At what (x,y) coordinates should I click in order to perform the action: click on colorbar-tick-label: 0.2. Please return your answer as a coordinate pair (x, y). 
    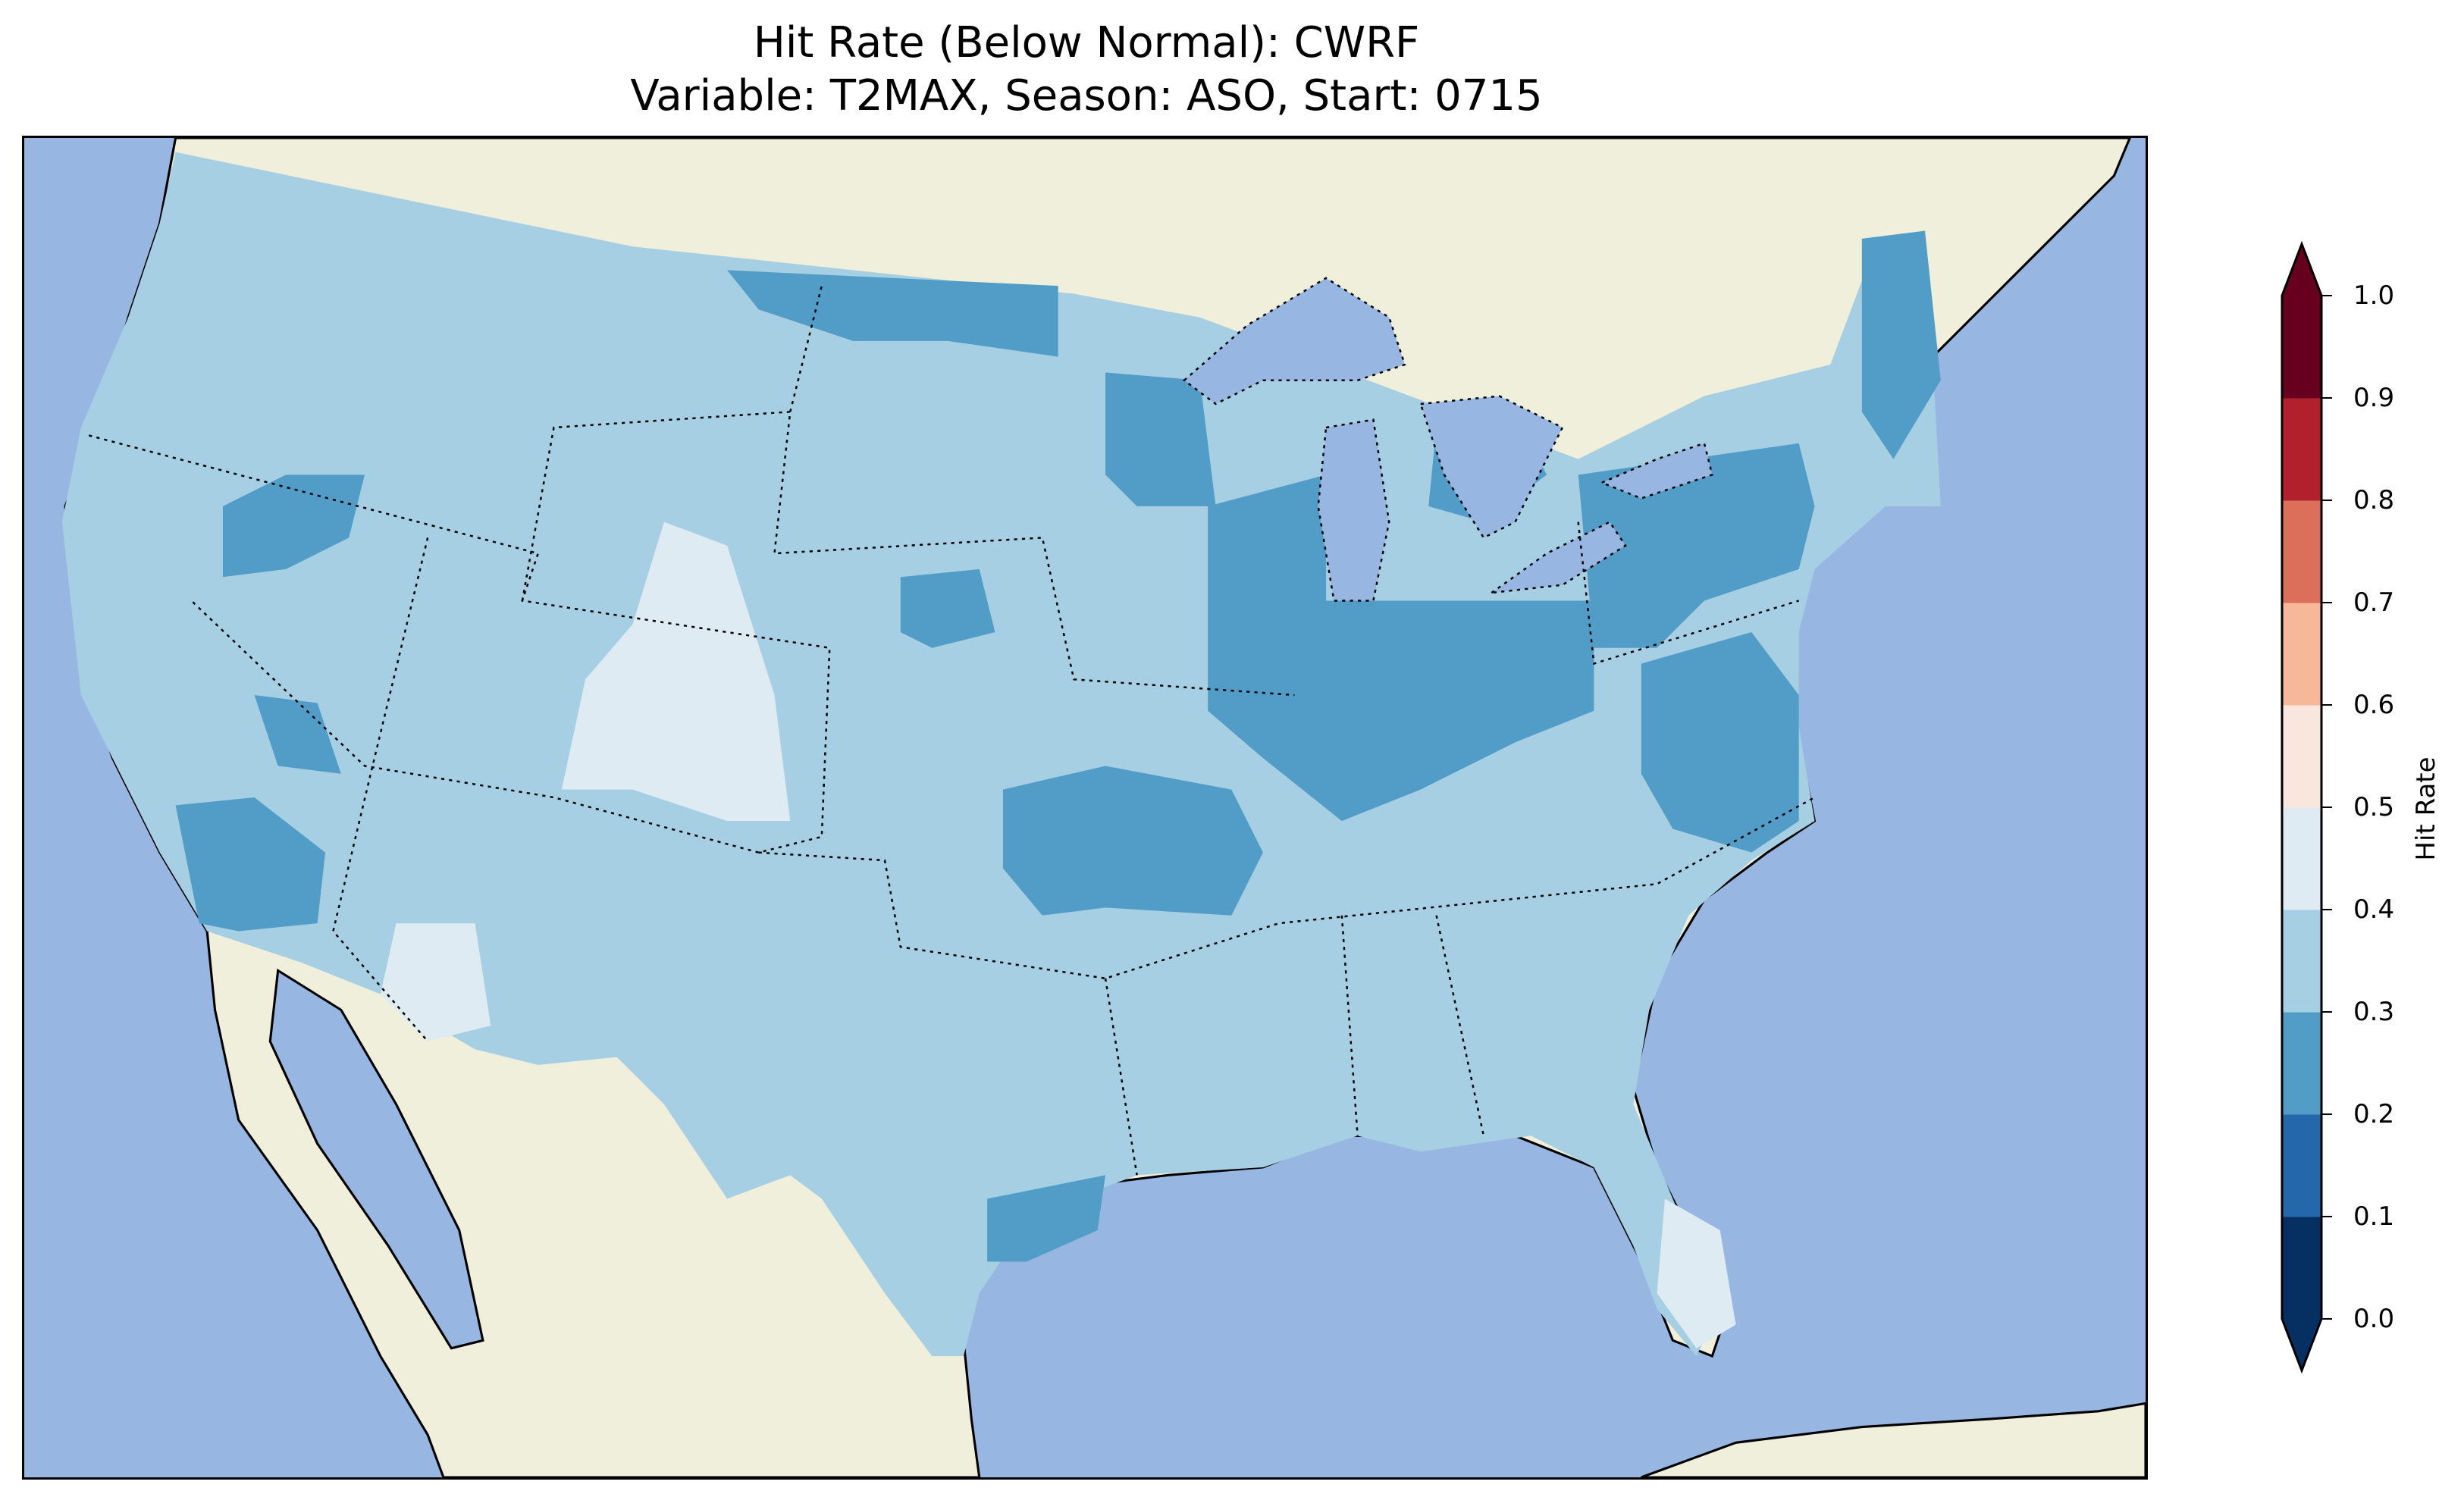
    Looking at the image, I should click on (2374, 1114).